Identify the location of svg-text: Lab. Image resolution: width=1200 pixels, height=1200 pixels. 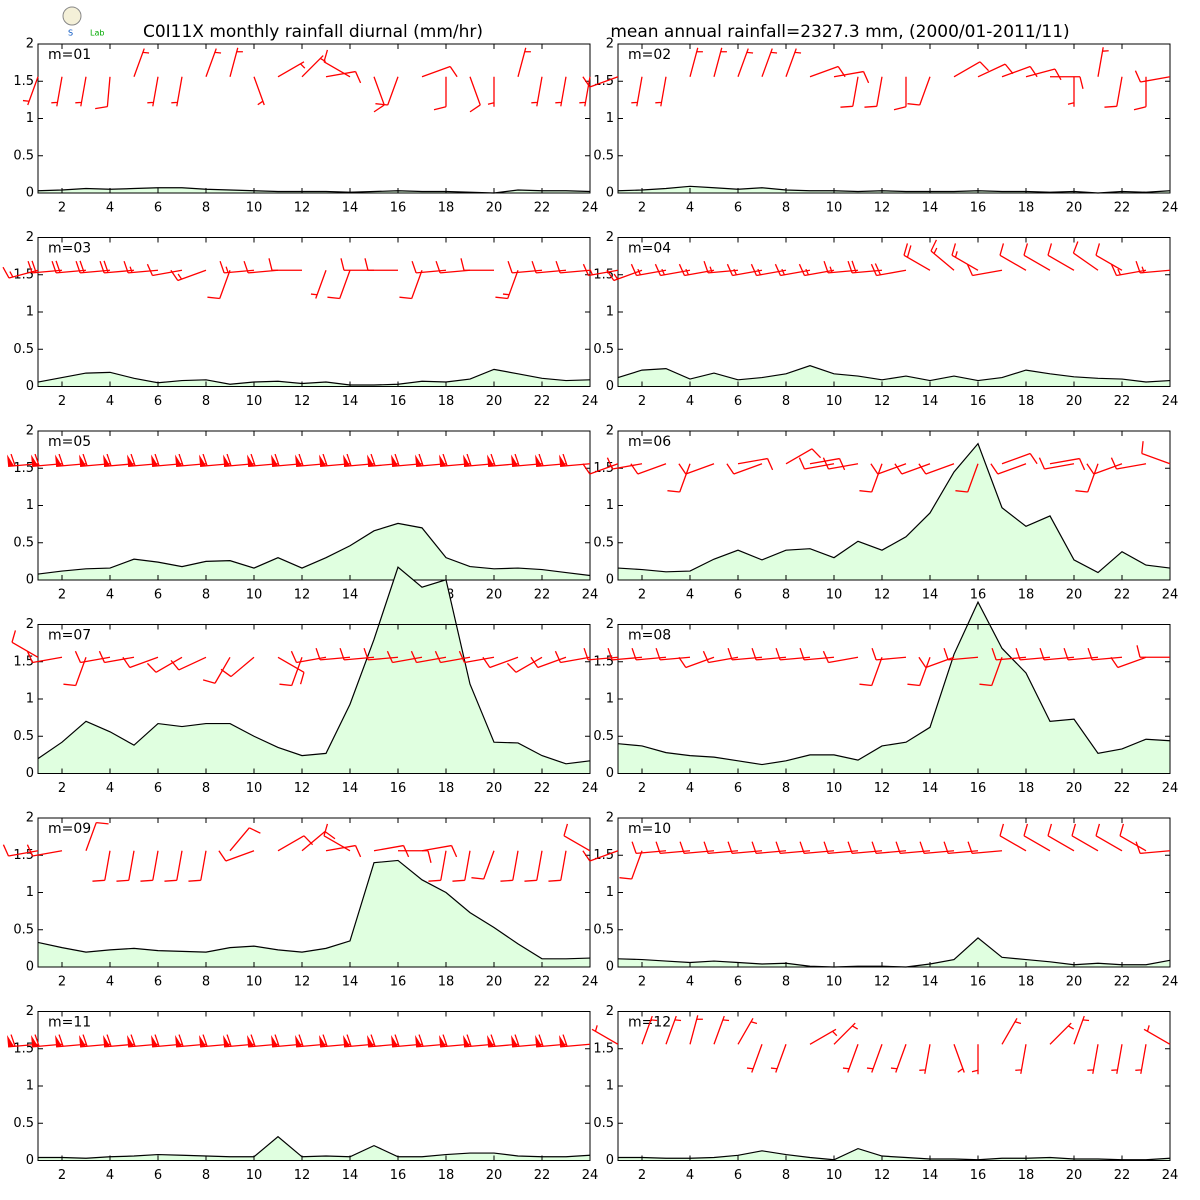
(97, 33).